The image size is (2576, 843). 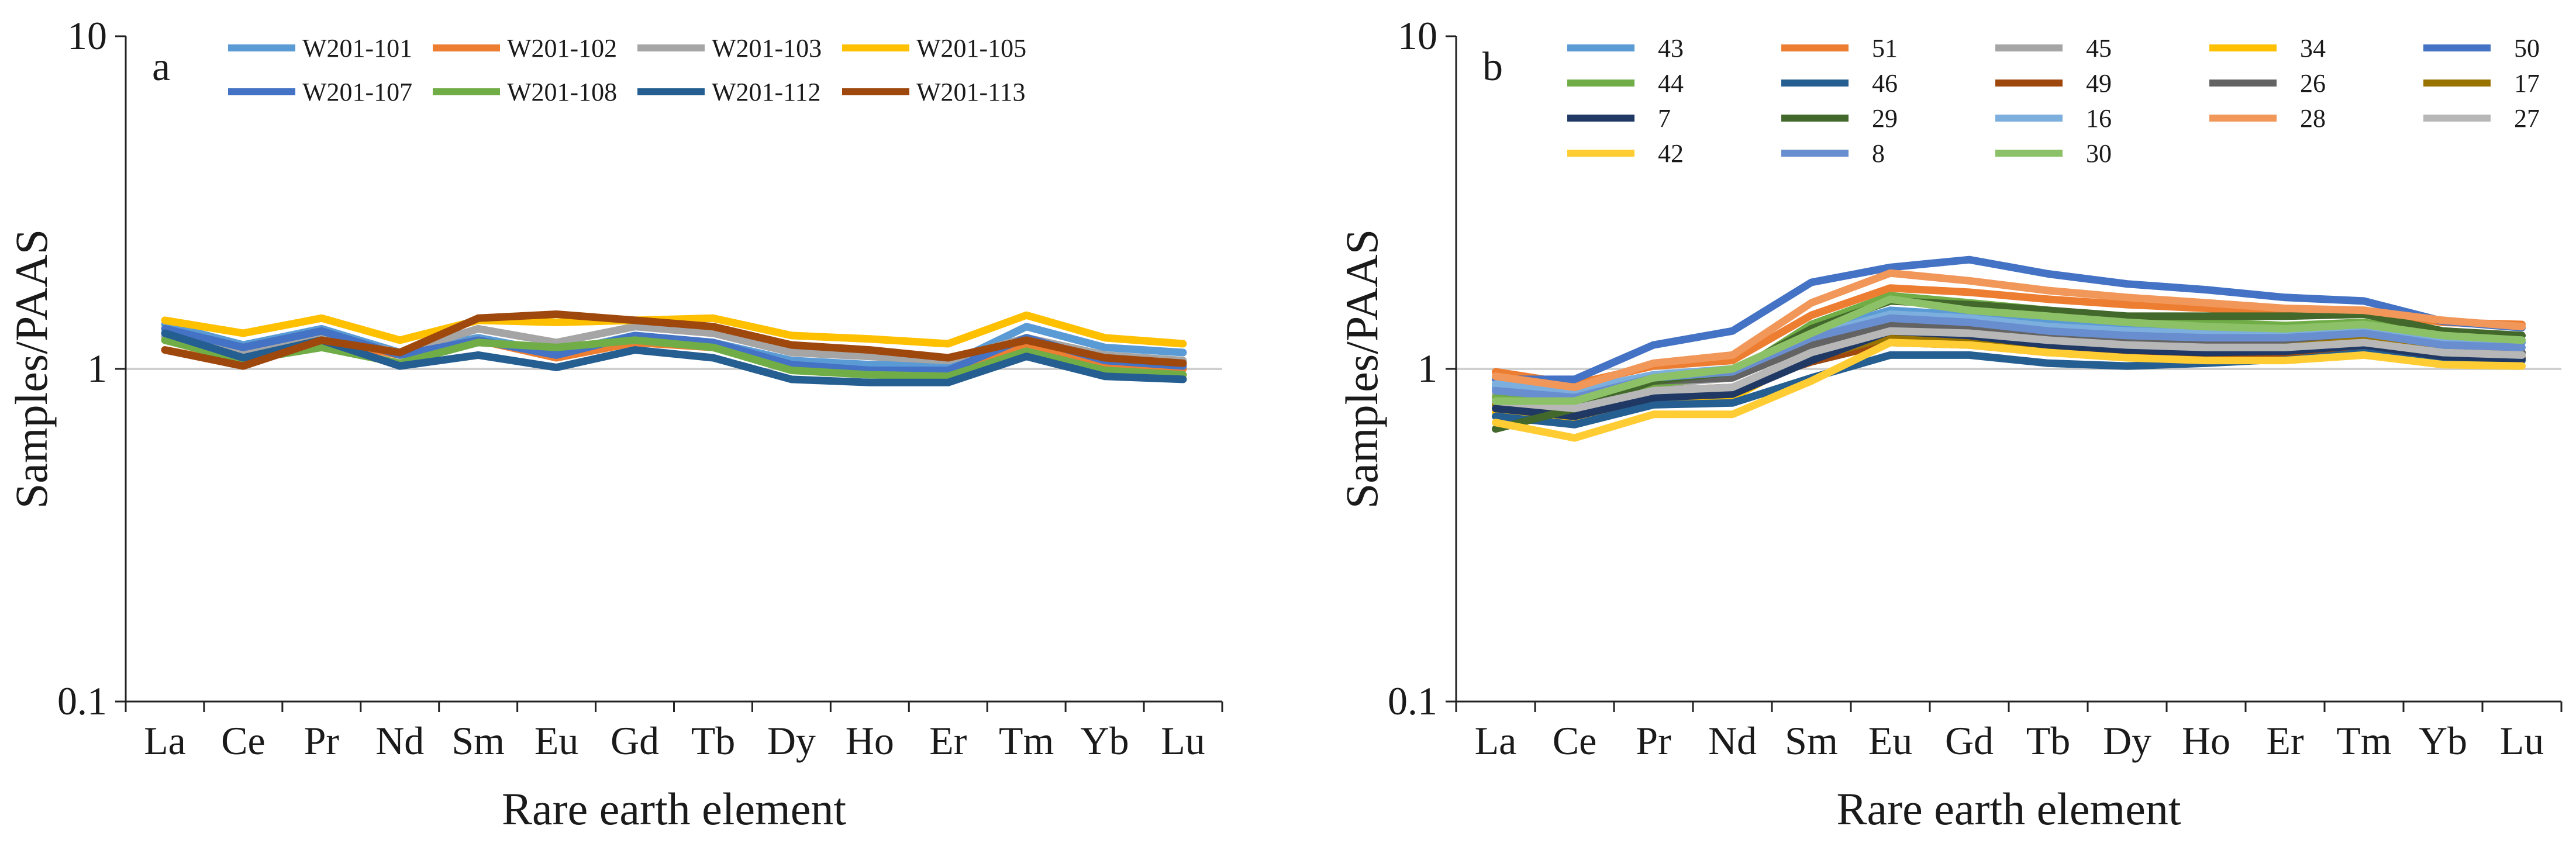 I want to click on legend-label-30: 30, so click(x=2099, y=153).